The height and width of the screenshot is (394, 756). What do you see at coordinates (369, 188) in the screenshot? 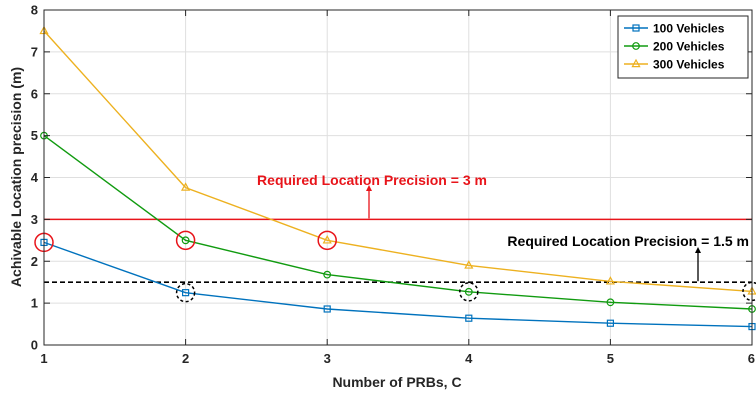
I see `annotation-arrow-3m-head` at bounding box center [369, 188].